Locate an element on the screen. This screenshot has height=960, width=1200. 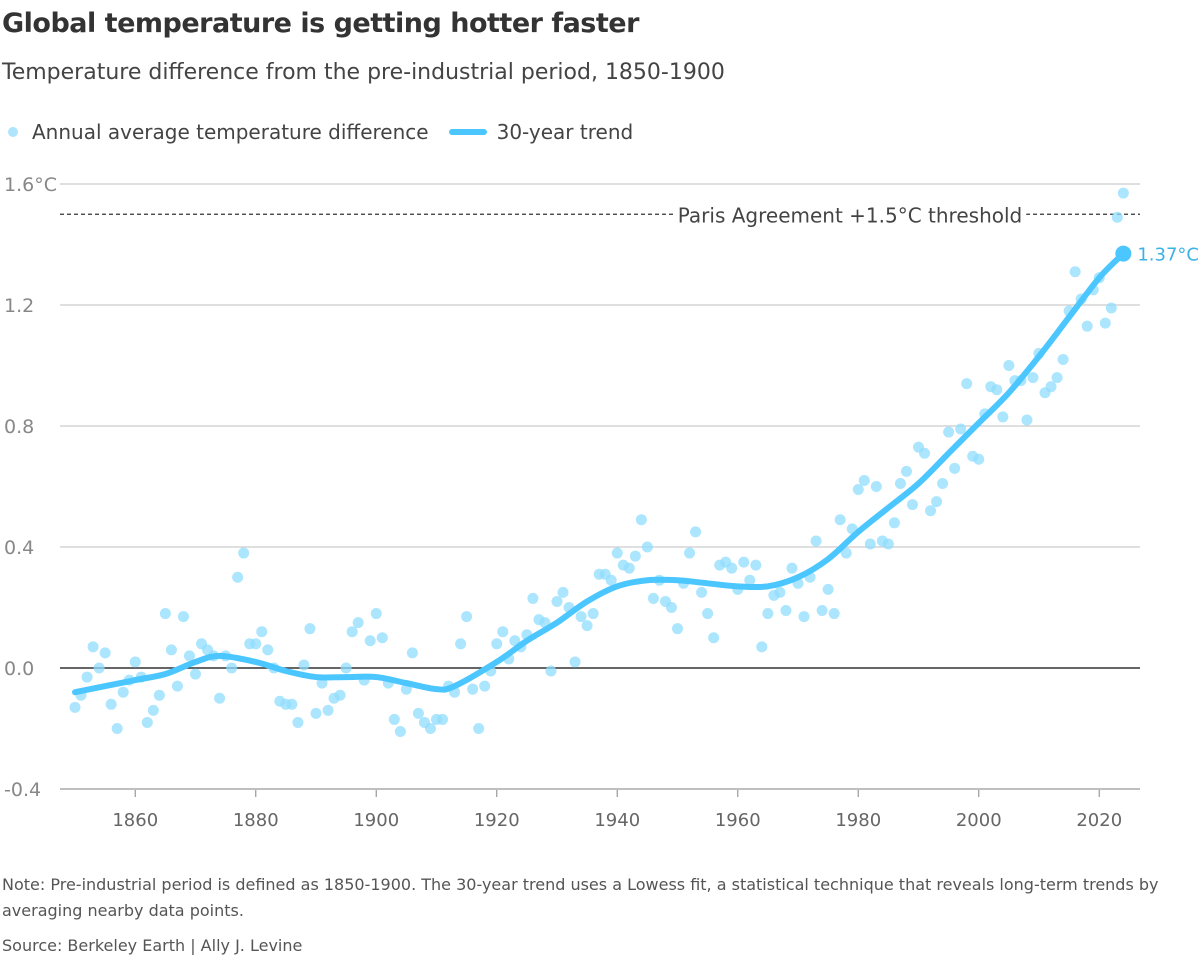
x-tick-label: 1920 is located at coordinates (497, 820).